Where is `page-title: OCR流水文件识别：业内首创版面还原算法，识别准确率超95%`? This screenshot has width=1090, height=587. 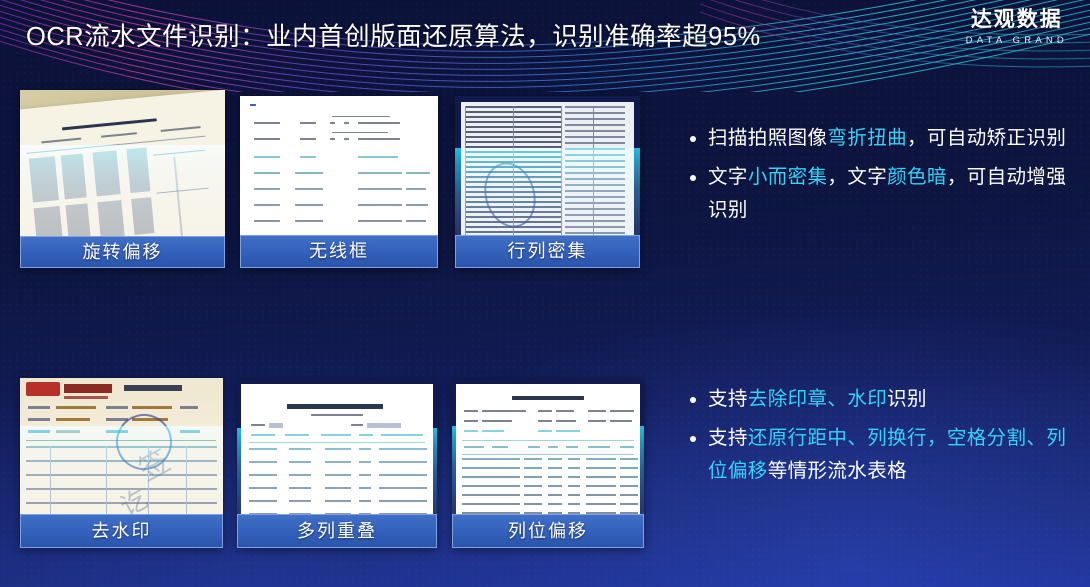 page-title: OCR流水文件识别：业内首创版面还原算法，识别准确率超95% is located at coordinates (393, 37).